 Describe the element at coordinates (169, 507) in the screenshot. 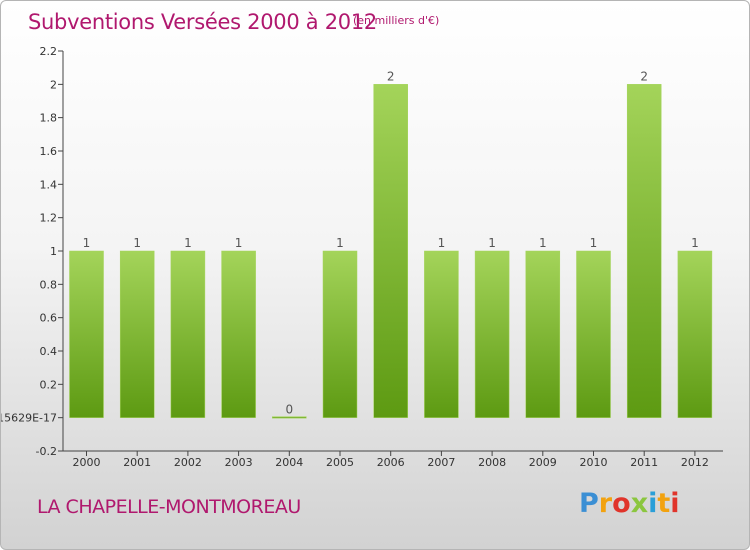

I see `commune-name: LA CHAPELLE-MONTMOREAU` at that location.